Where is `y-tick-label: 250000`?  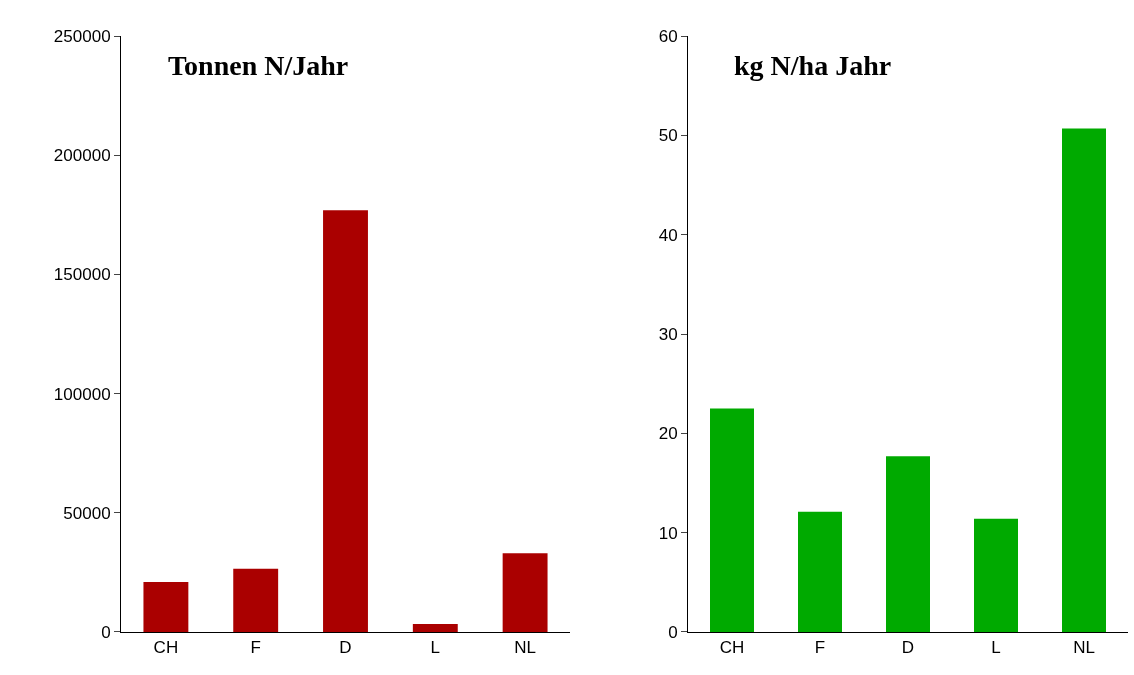
y-tick-label: 250000 is located at coordinates (82, 37).